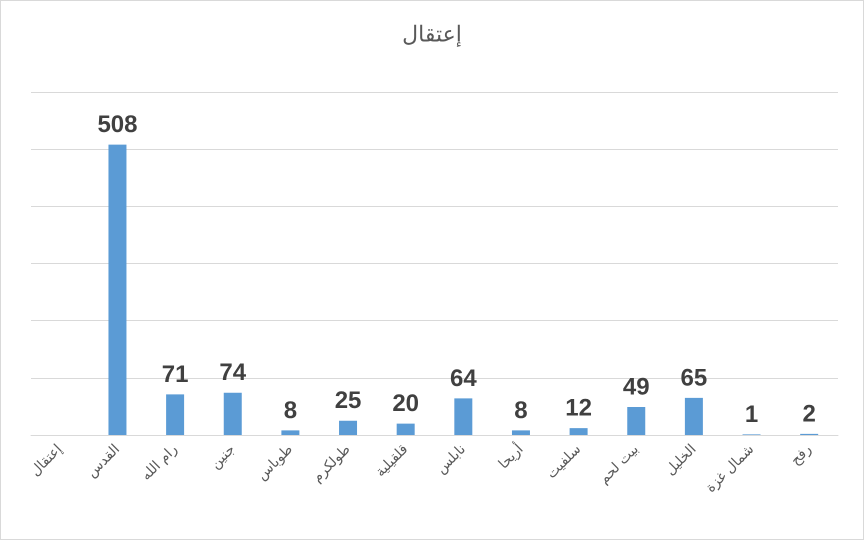  What do you see at coordinates (510, 456) in the screenshot?
I see `x-tick-label: أريحا` at bounding box center [510, 456].